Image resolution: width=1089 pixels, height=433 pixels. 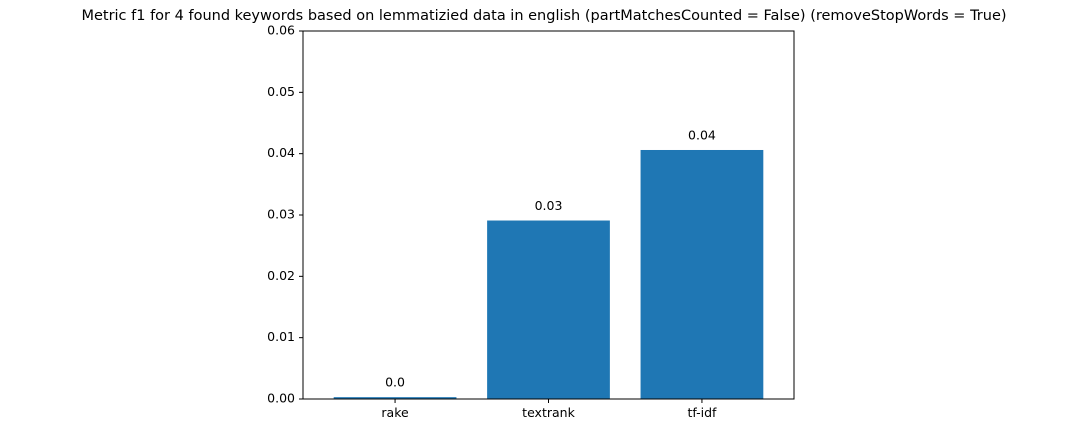 What do you see at coordinates (702, 274) in the screenshot?
I see `bar-tf-idf` at bounding box center [702, 274].